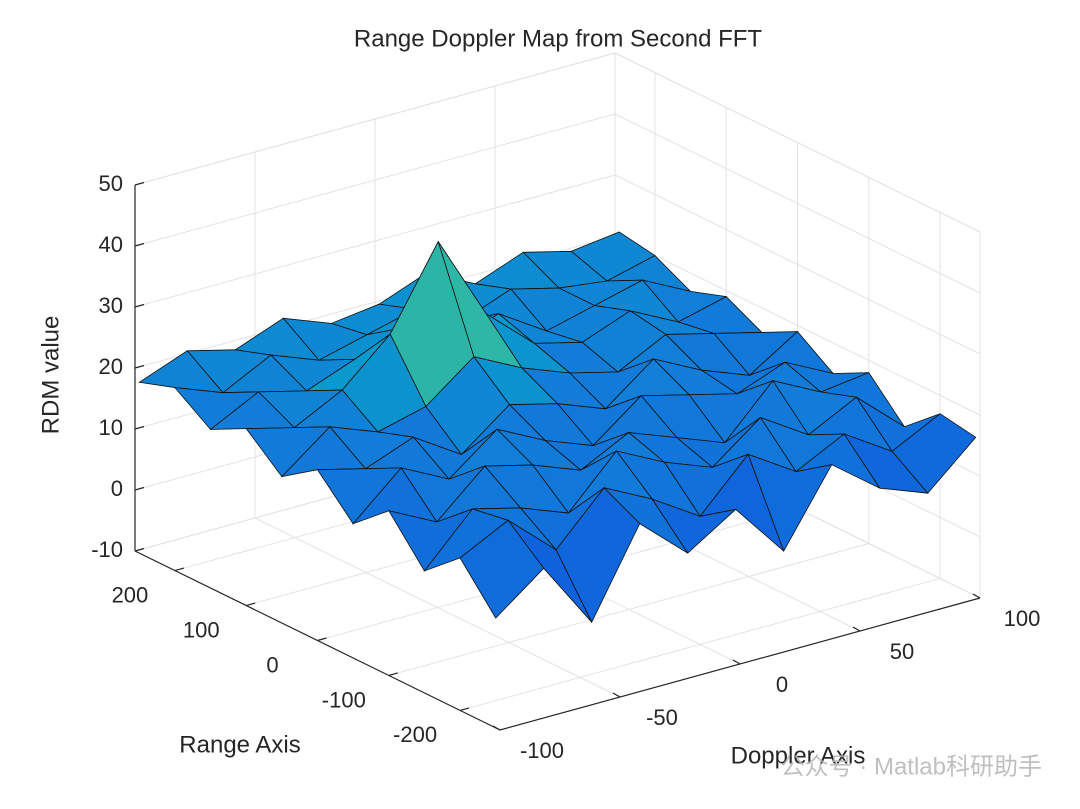 This screenshot has height=809, width=1080. What do you see at coordinates (502, 569) in the screenshot?
I see `surface-patch` at bounding box center [502, 569].